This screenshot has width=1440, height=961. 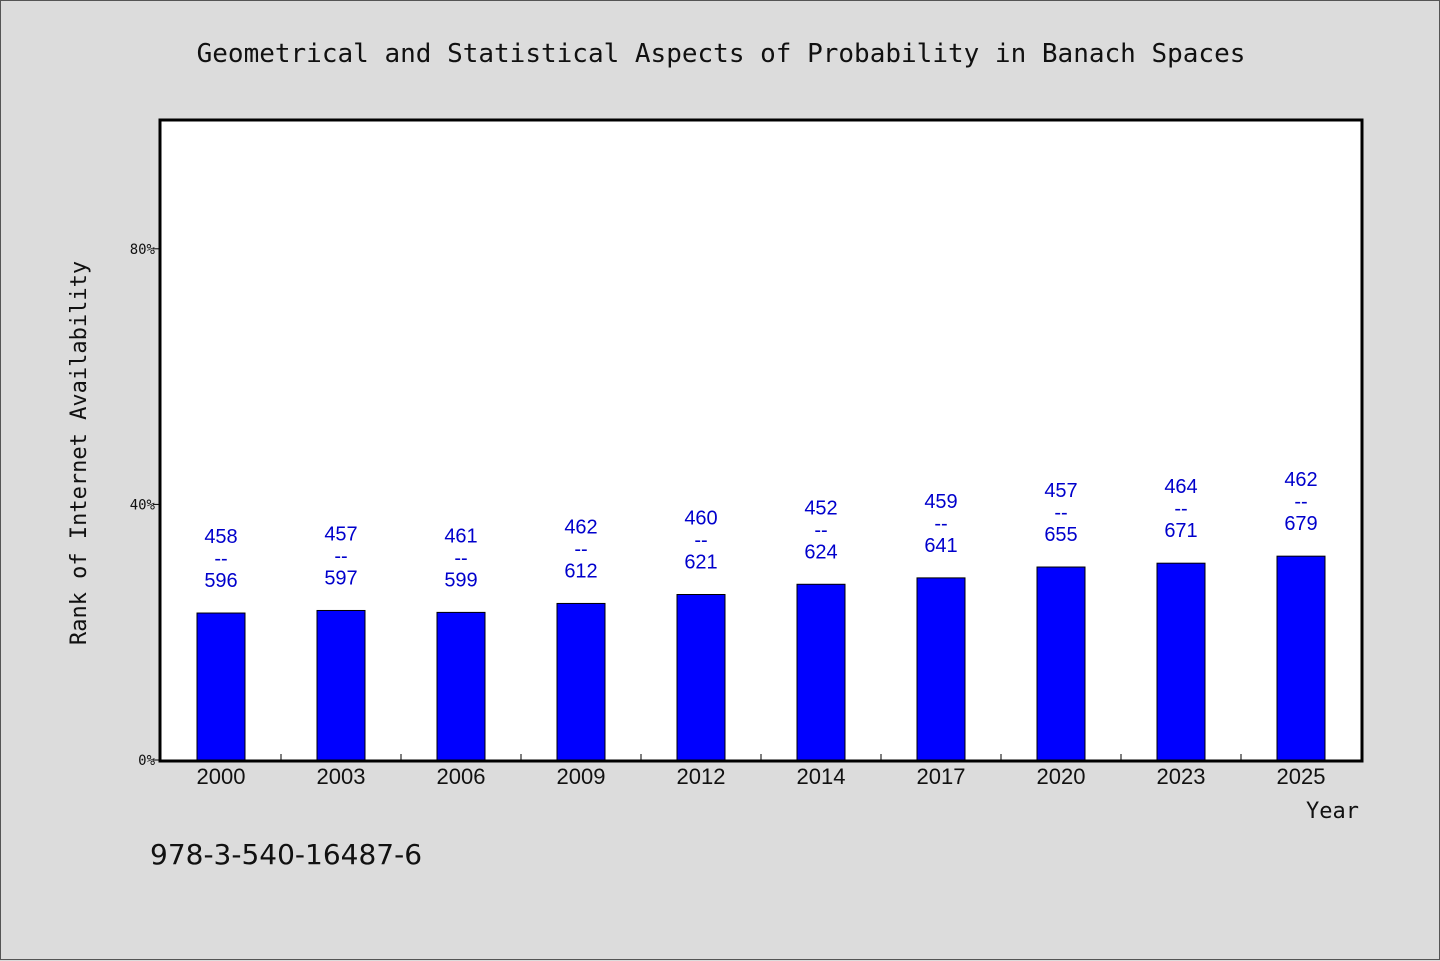 What do you see at coordinates (341, 685) in the screenshot?
I see `bar-2003` at bounding box center [341, 685].